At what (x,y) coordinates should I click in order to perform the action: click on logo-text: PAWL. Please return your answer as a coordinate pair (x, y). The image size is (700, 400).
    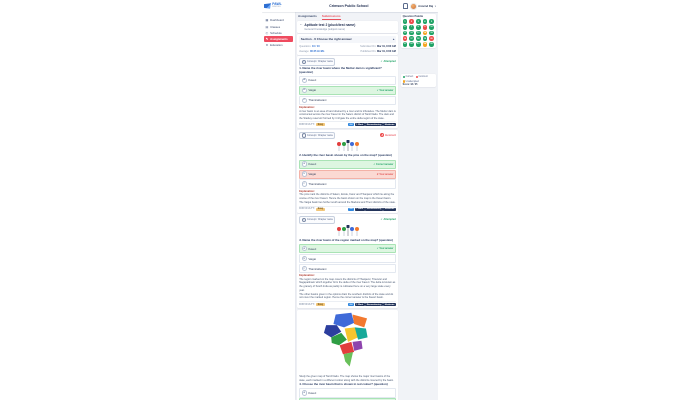
    Looking at the image, I should click on (277, 4).